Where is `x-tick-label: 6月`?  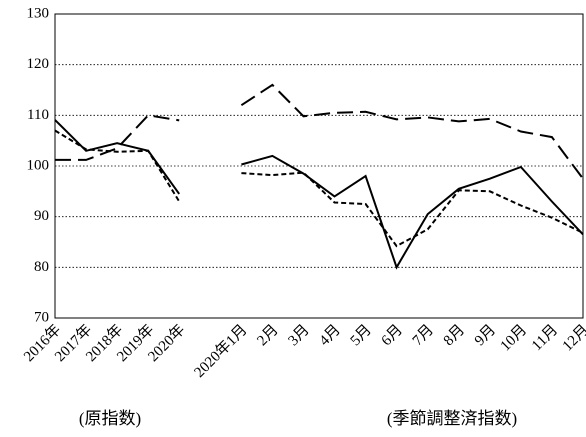 x-tick-label: 6月 is located at coordinates (392, 335).